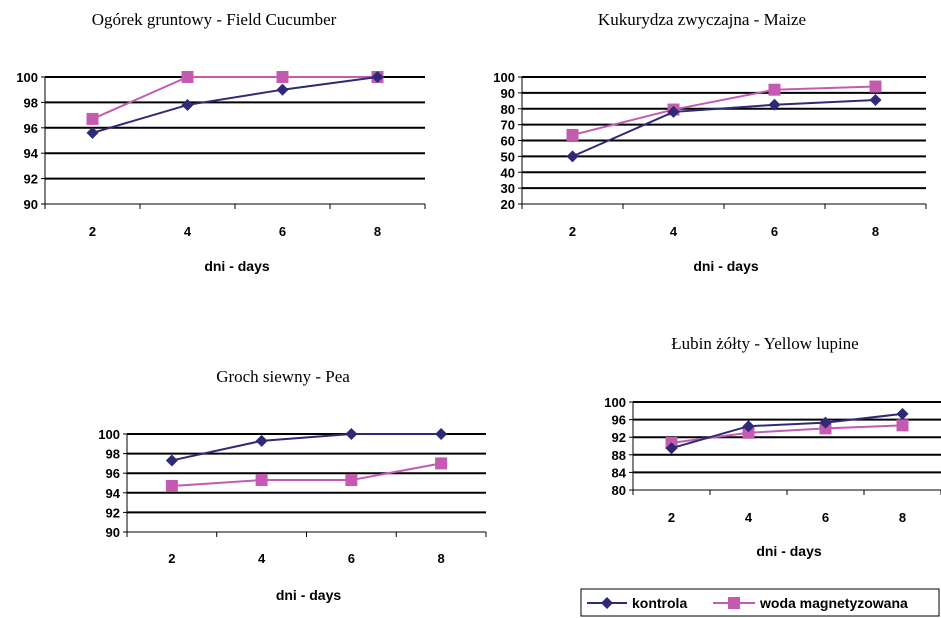 The width and height of the screenshot is (941, 618). I want to click on y-tick-label: 40, so click(508, 172).